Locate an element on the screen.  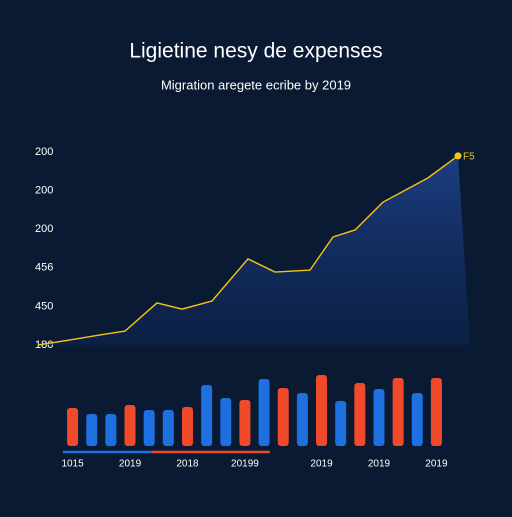
annotation: F5 is located at coordinates (469, 157).